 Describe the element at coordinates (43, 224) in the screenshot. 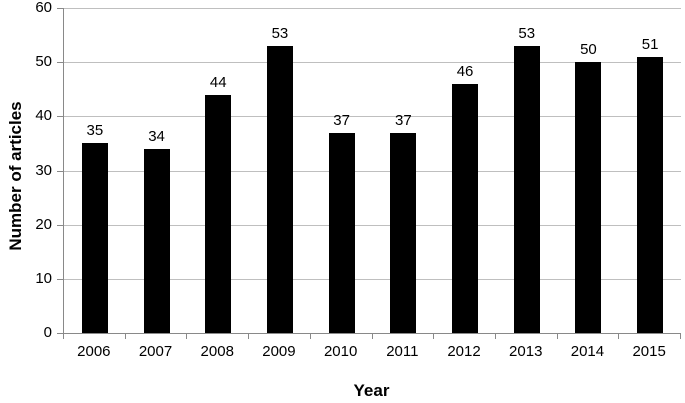

I see `y-tick-label: 20` at that location.